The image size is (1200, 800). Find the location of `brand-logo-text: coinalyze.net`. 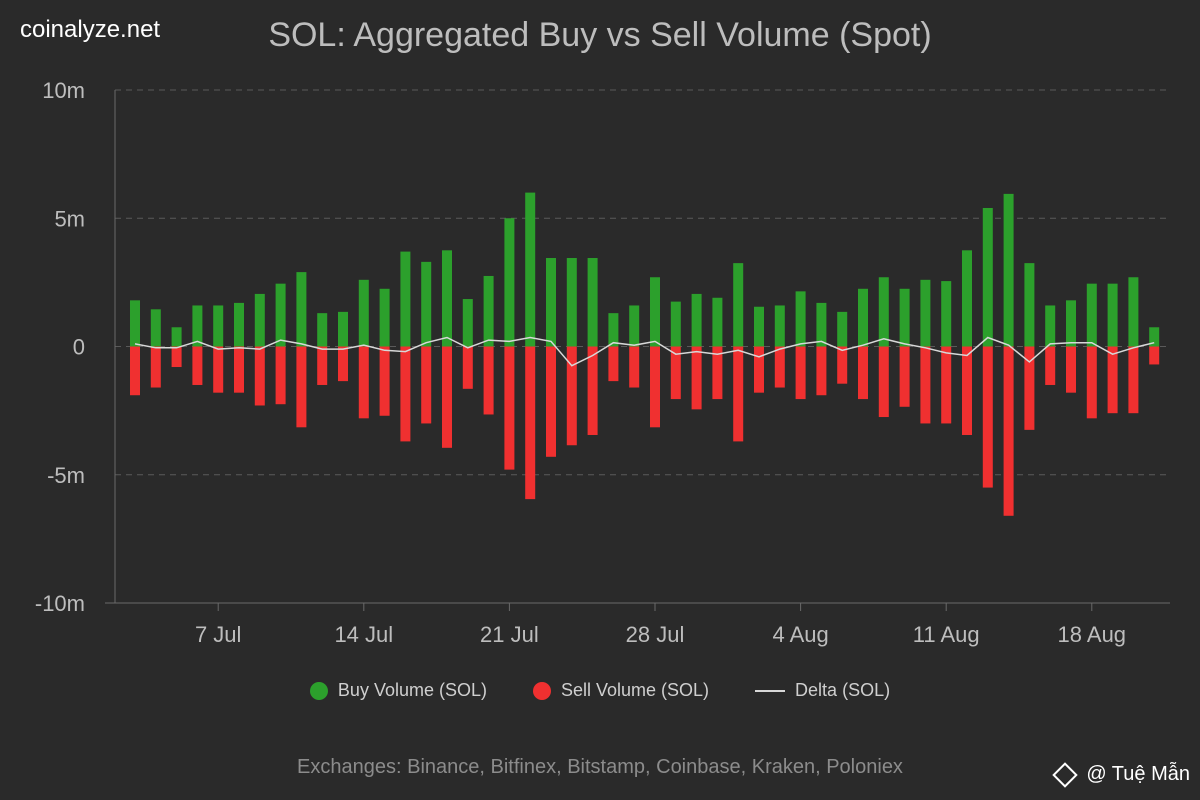

brand-logo-text: coinalyze.net is located at coordinates (90, 29).